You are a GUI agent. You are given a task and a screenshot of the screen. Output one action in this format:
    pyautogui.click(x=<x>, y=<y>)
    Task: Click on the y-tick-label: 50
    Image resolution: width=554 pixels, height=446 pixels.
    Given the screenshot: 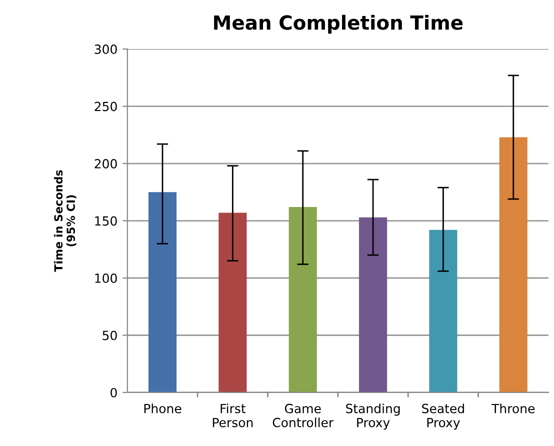 What is the action you would take?
    pyautogui.click(x=109, y=335)
    